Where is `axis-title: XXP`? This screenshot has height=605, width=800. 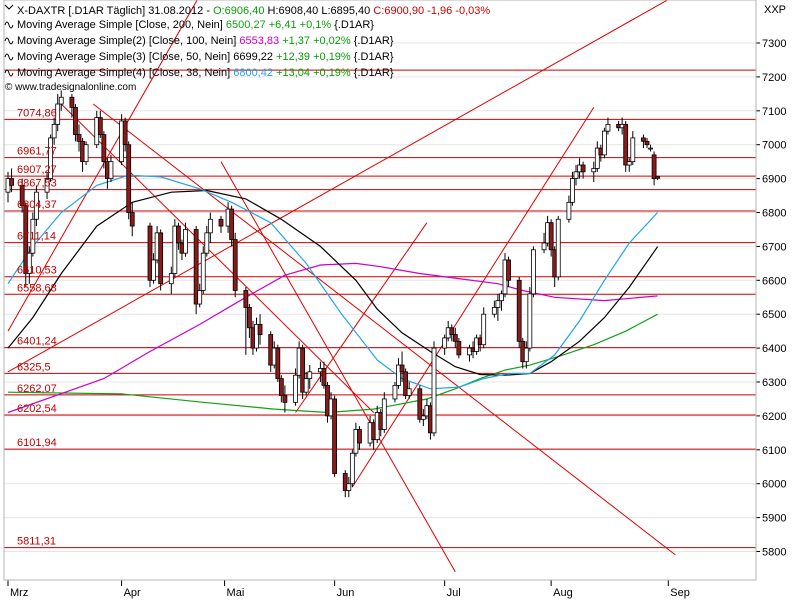
axis-title: XXP is located at coordinates (775, 10).